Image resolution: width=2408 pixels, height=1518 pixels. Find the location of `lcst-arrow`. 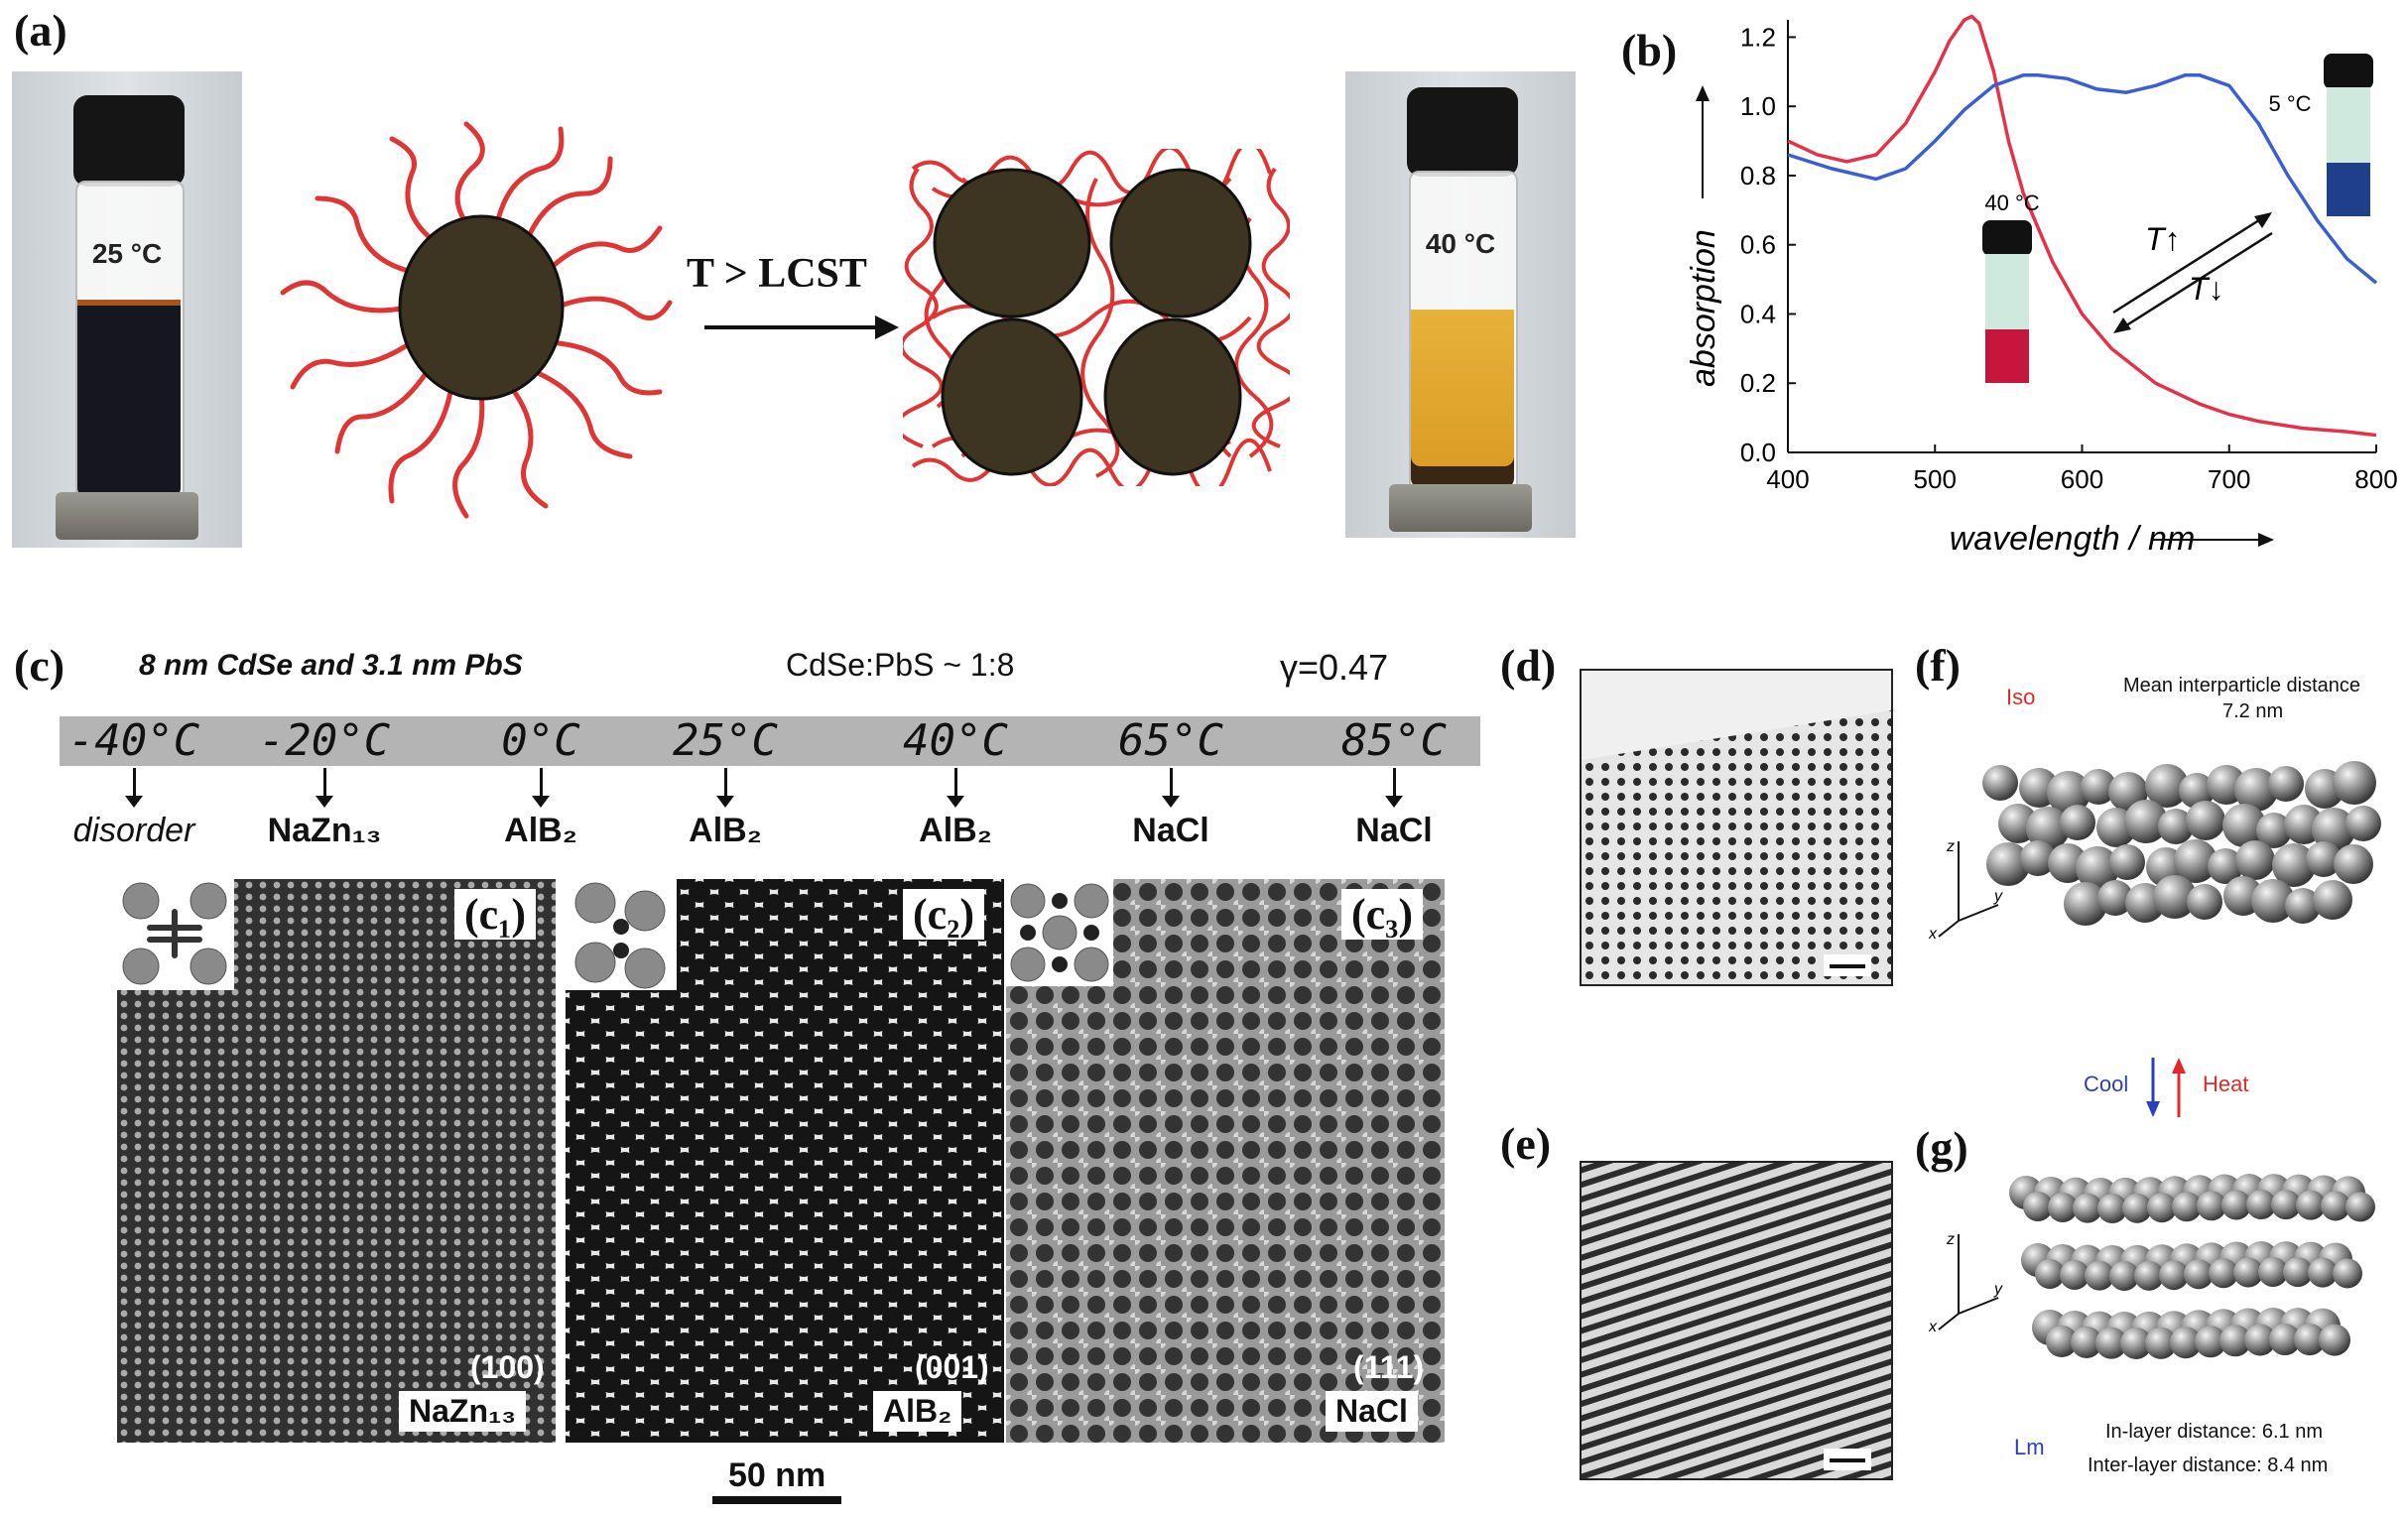

lcst-arrow is located at coordinates (801, 327).